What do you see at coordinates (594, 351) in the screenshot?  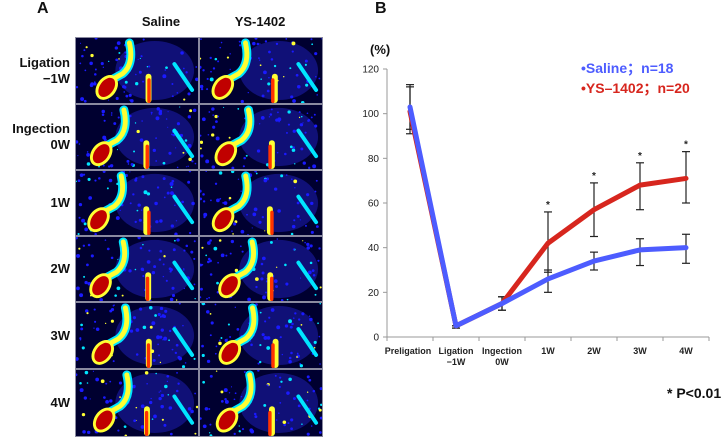 I see `x-tick-label: 2W` at bounding box center [594, 351].